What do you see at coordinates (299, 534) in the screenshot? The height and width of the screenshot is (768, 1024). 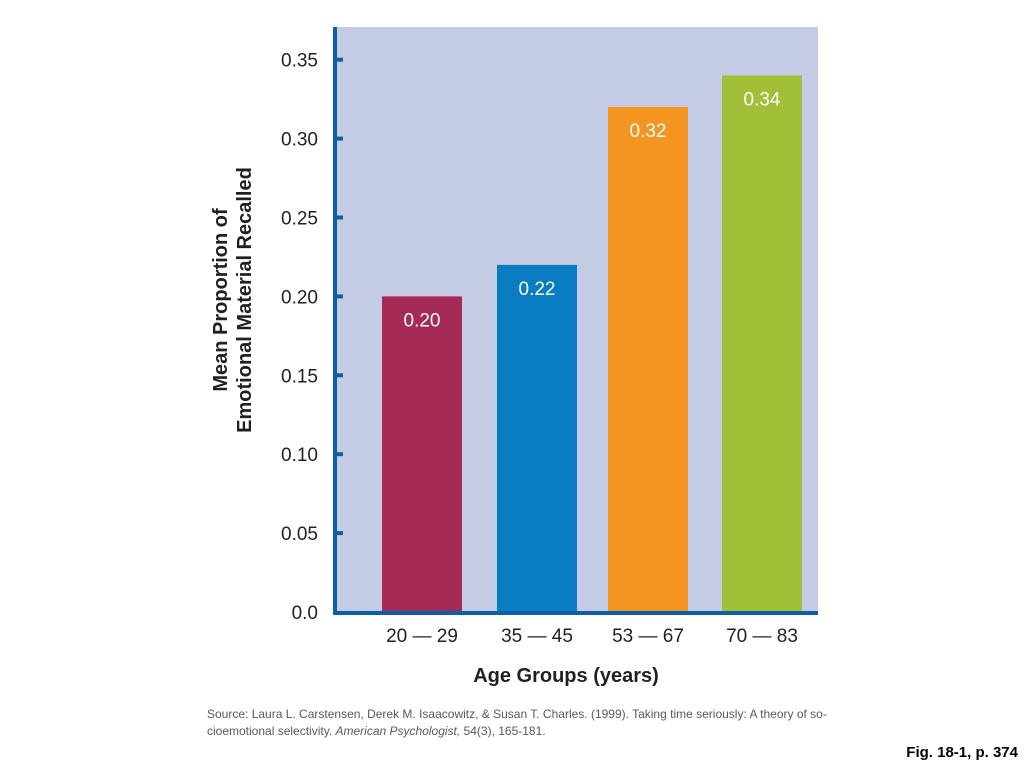 I see `y-tick-label: 0.05` at bounding box center [299, 534].